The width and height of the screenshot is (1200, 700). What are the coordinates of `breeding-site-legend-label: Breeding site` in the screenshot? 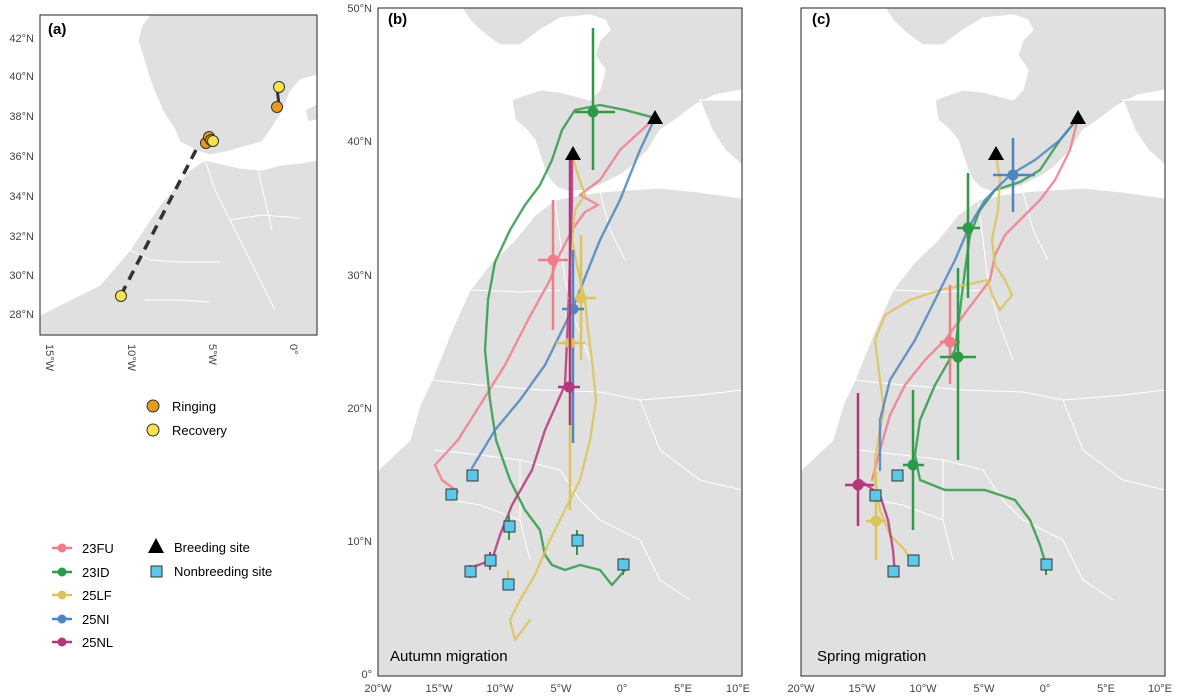 It's located at (212, 547).